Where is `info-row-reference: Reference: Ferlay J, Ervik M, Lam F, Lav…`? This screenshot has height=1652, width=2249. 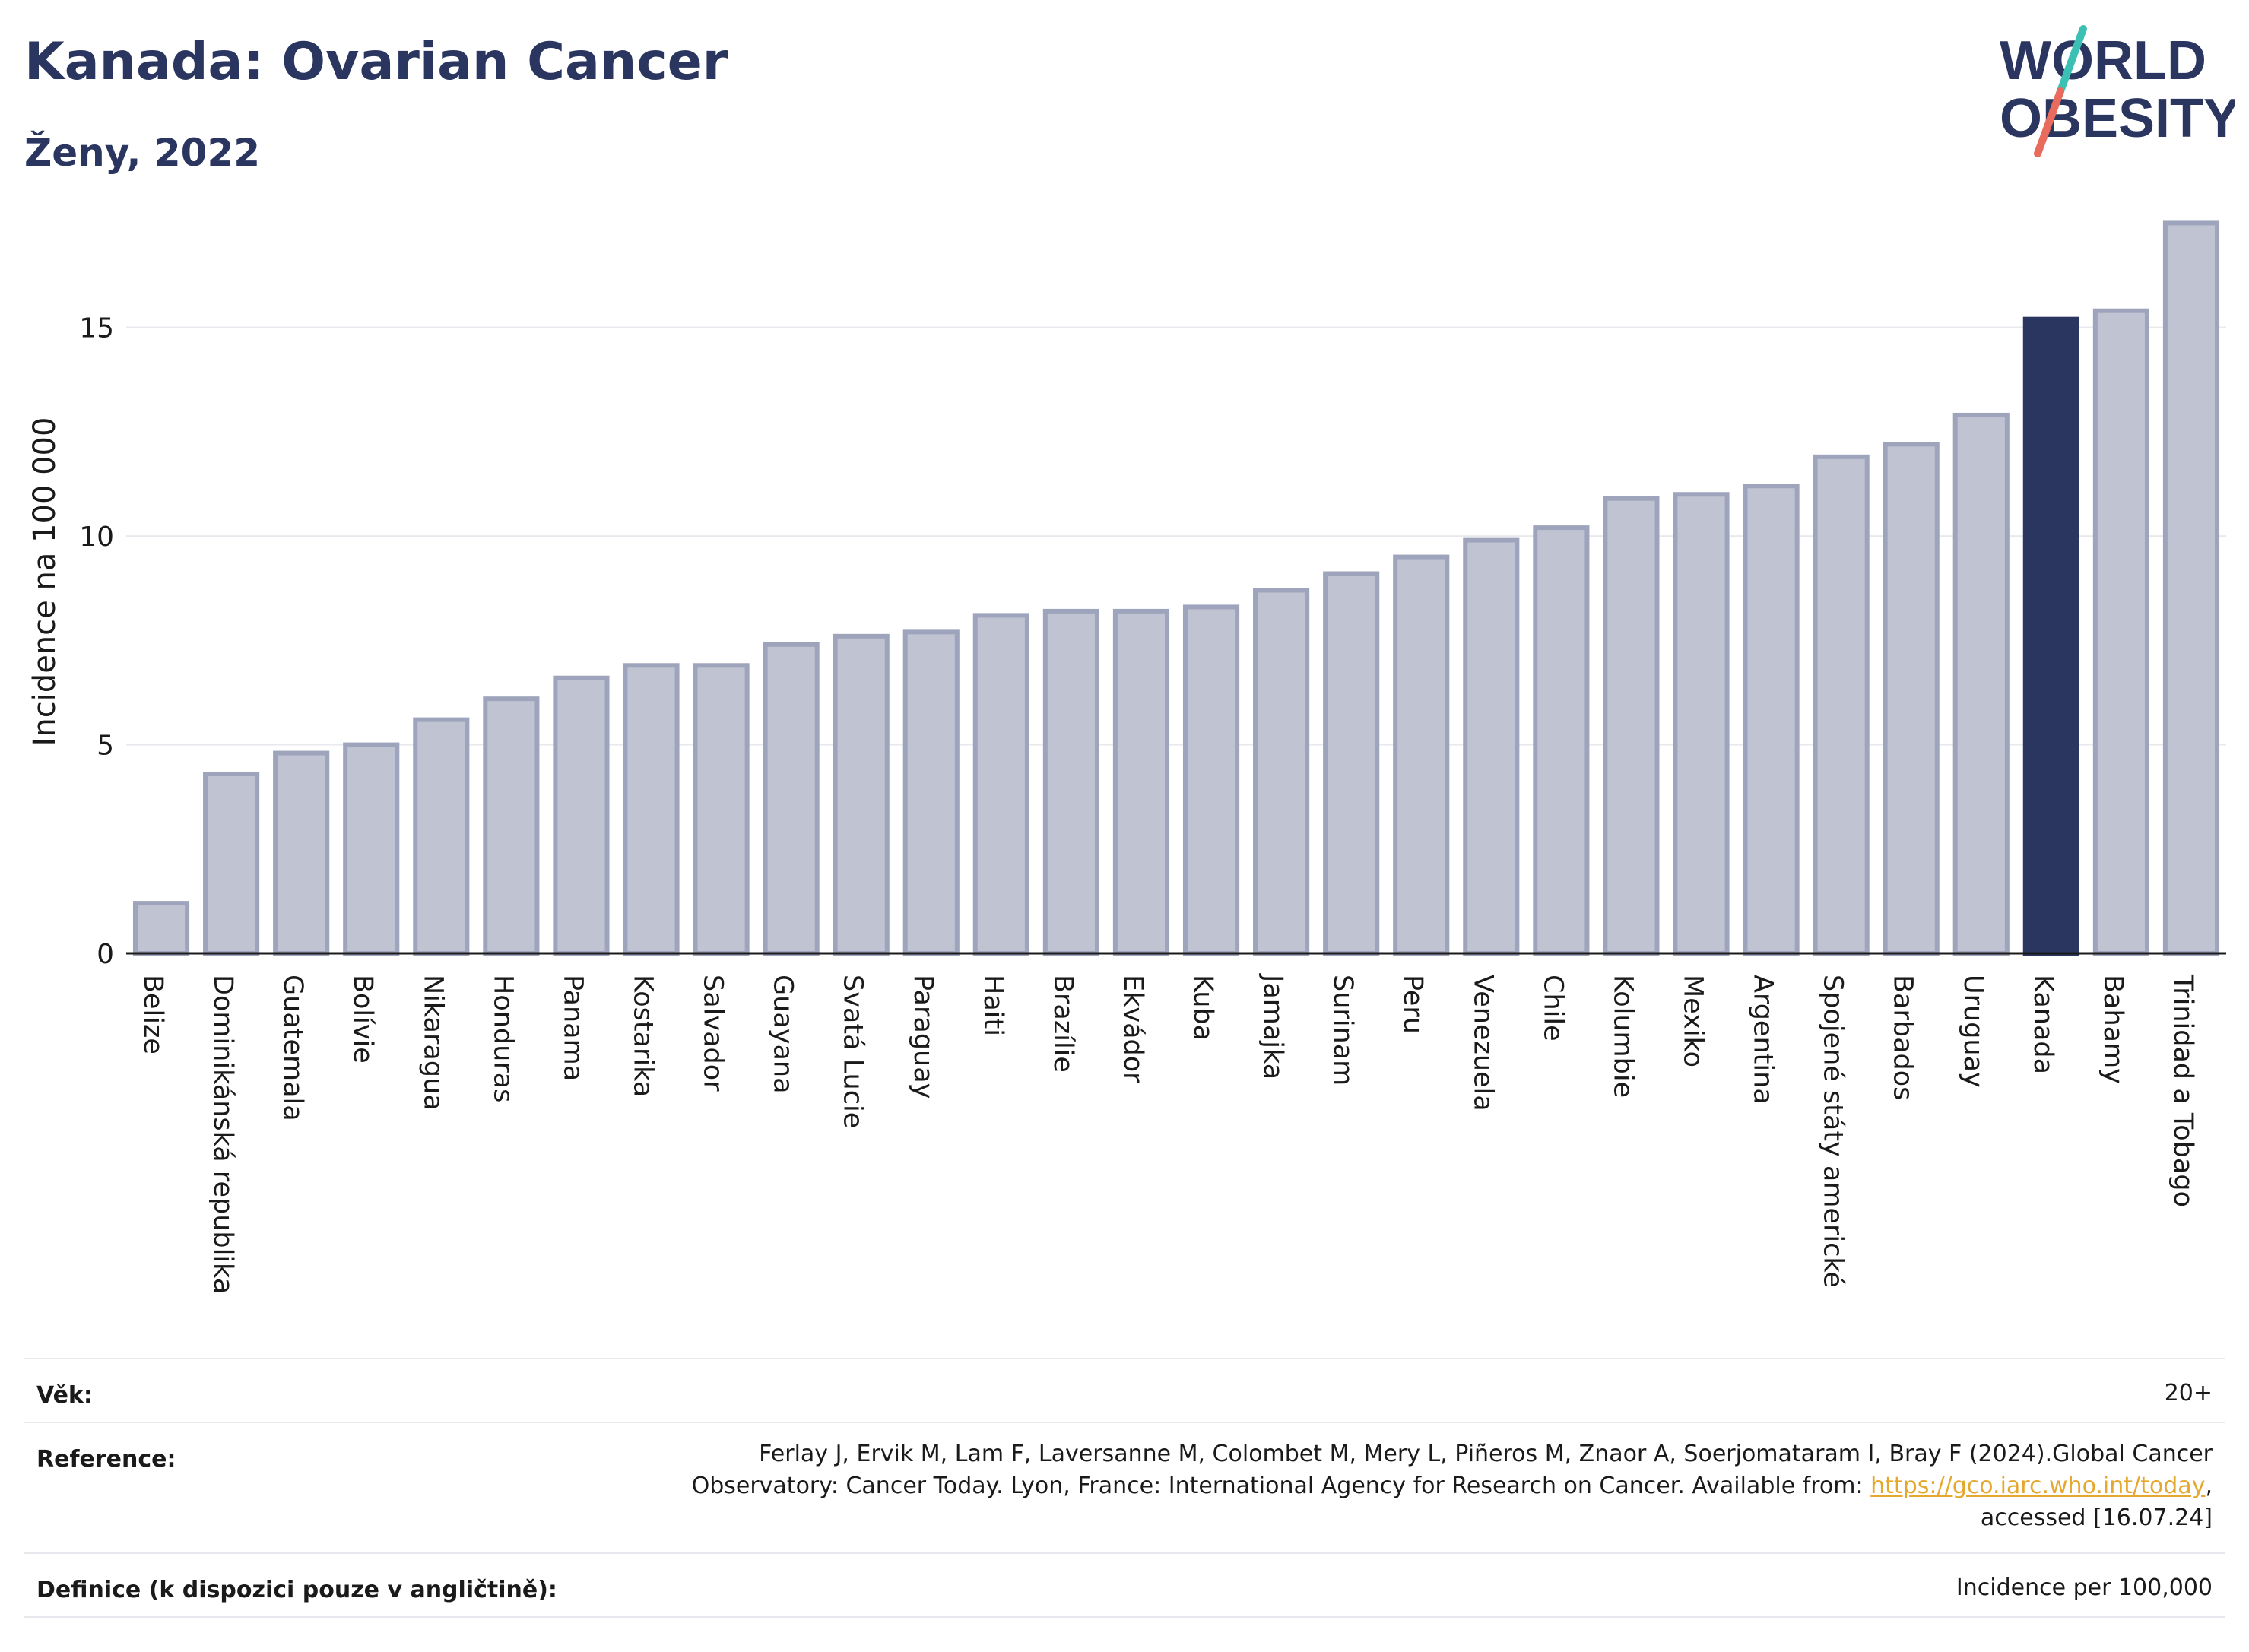 info-row-reference: Reference: Ferlay J, Ervik M, Lam F, Lav… is located at coordinates (1124, 1487).